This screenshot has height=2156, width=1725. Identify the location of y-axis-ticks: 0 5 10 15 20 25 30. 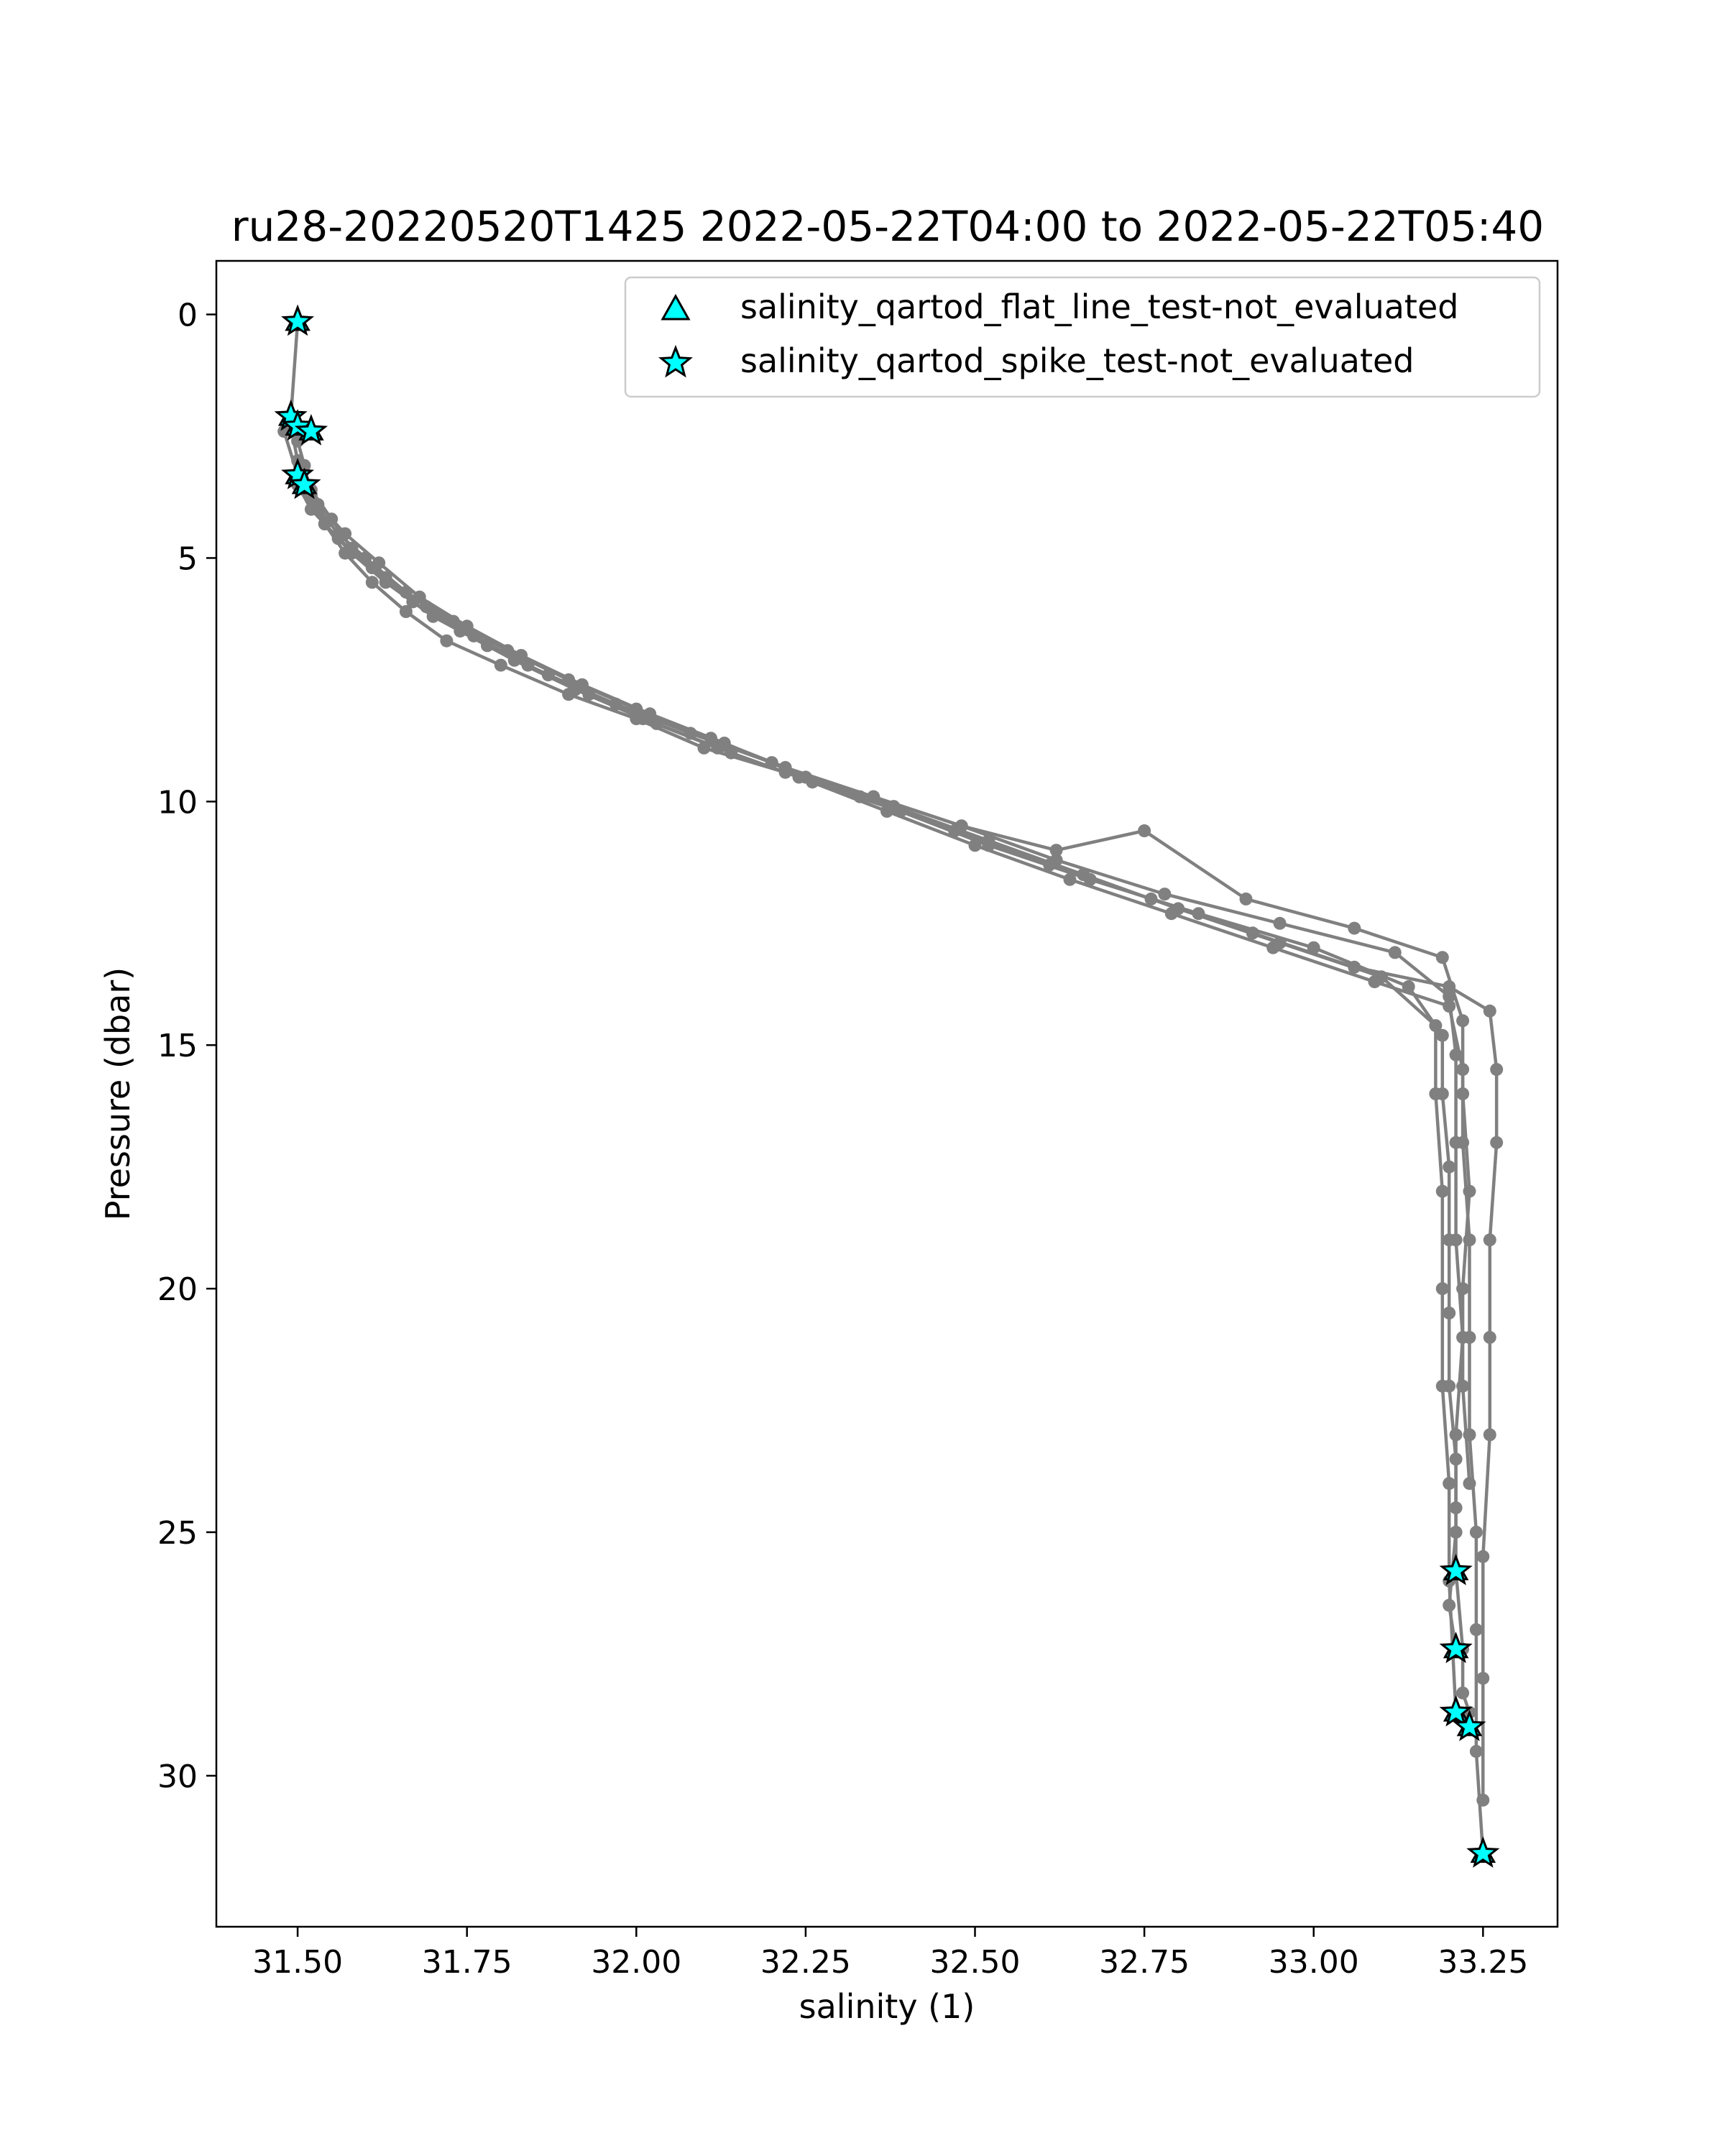
(186, 1046).